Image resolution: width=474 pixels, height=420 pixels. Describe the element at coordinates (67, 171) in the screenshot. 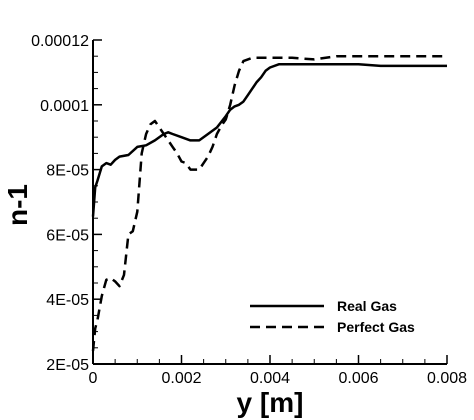

I see `y-tick-label: 8E-05` at that location.